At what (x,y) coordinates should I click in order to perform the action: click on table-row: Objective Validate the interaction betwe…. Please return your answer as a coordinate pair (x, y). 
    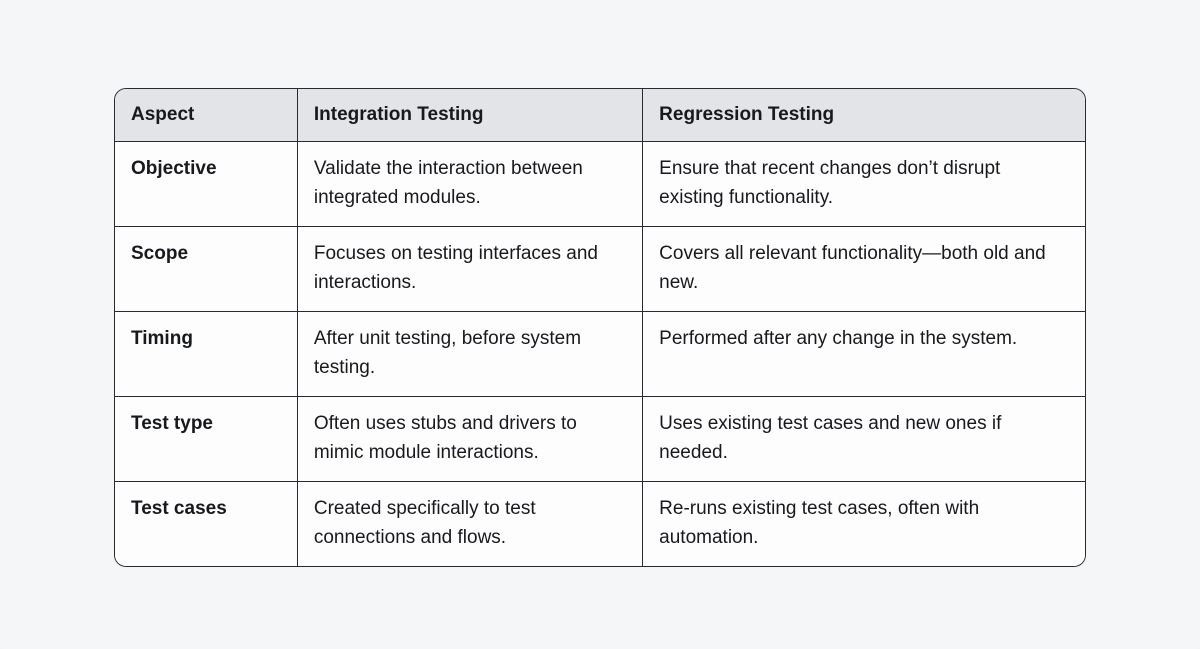
    Looking at the image, I should click on (600, 183).